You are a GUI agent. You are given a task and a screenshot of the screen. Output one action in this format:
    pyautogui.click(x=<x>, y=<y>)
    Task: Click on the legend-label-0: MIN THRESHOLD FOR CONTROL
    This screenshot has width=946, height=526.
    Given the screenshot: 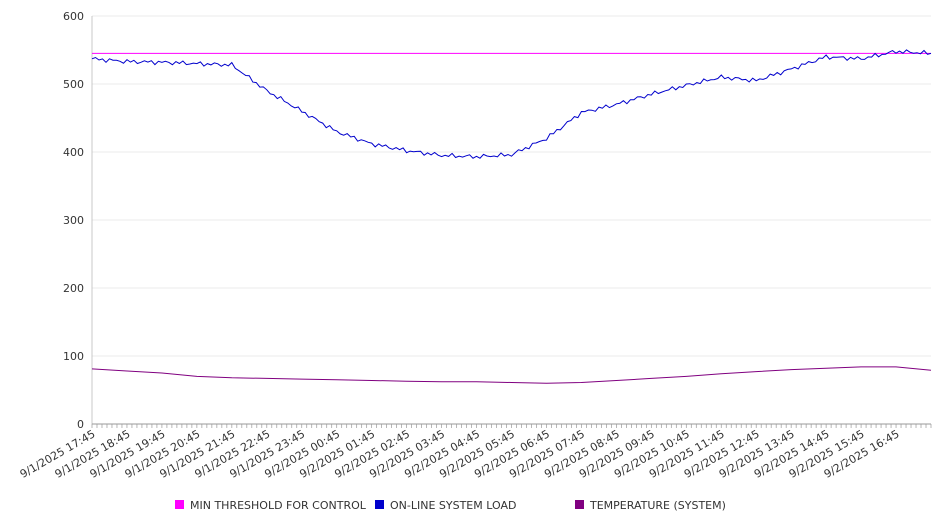 What is the action you would take?
    pyautogui.click(x=278, y=505)
    